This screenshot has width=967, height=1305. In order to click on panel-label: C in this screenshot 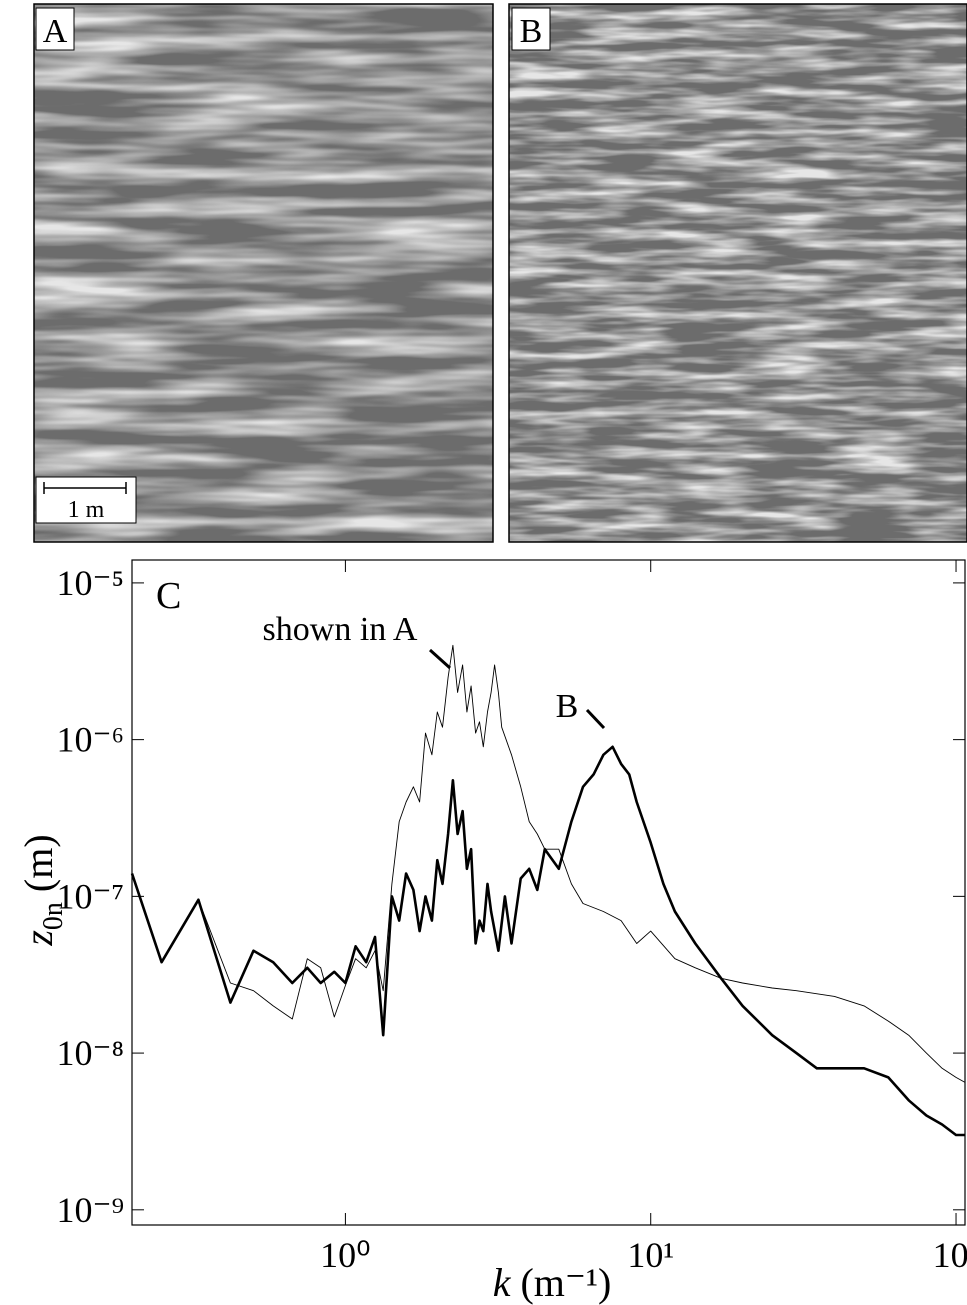, I will do `click(168, 596)`.